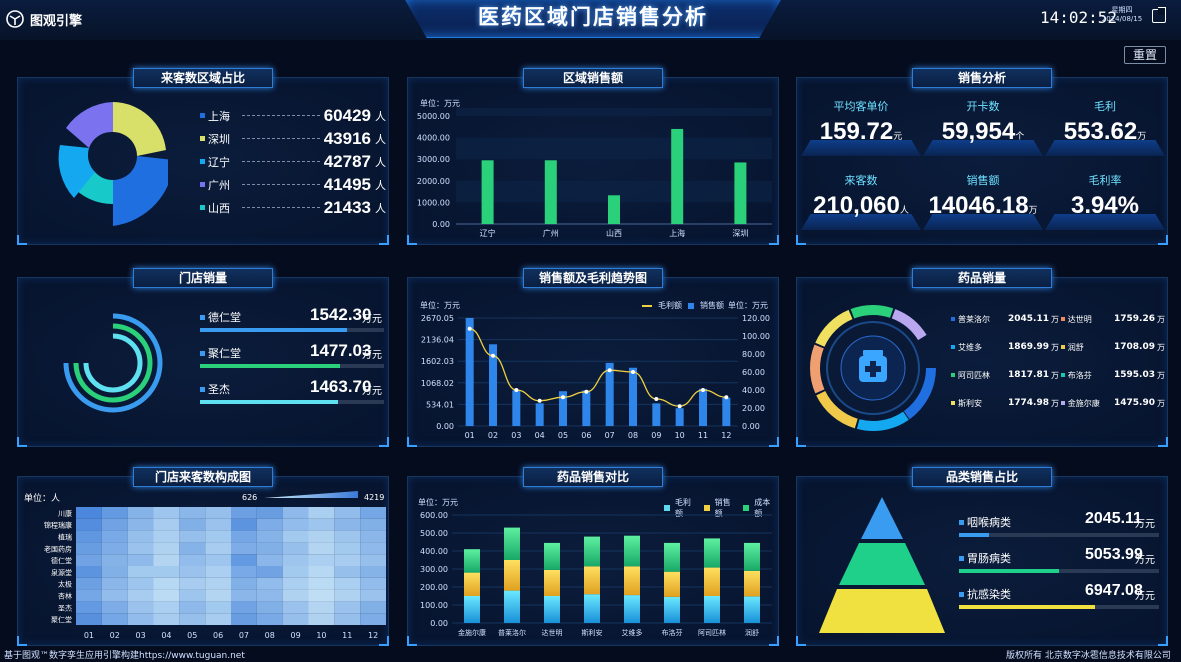  I want to click on stat-unit: 个, so click(1020, 136).